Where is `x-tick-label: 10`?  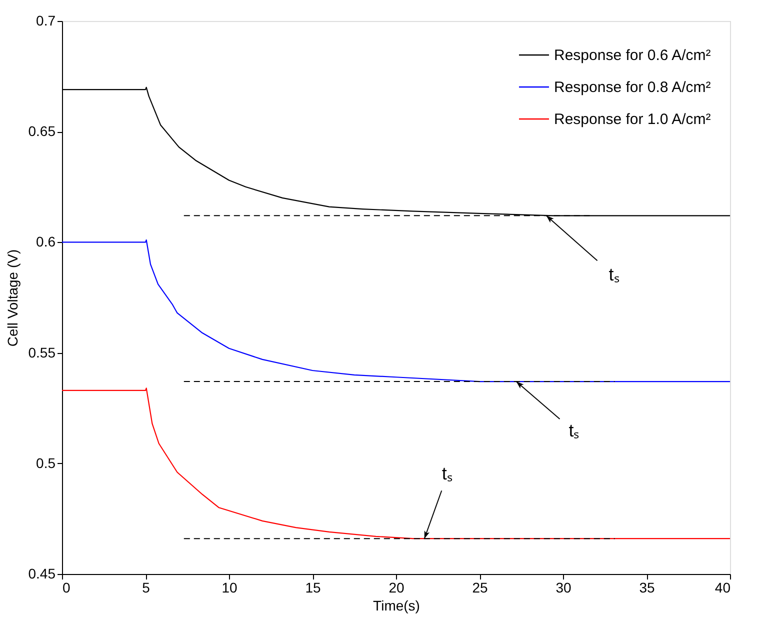 x-tick-label: 10 is located at coordinates (230, 588).